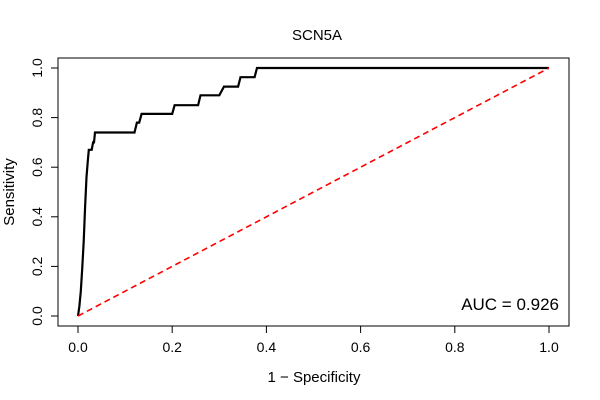  Describe the element at coordinates (37, 316) in the screenshot. I see `y-tick-label: 0.0` at that location.